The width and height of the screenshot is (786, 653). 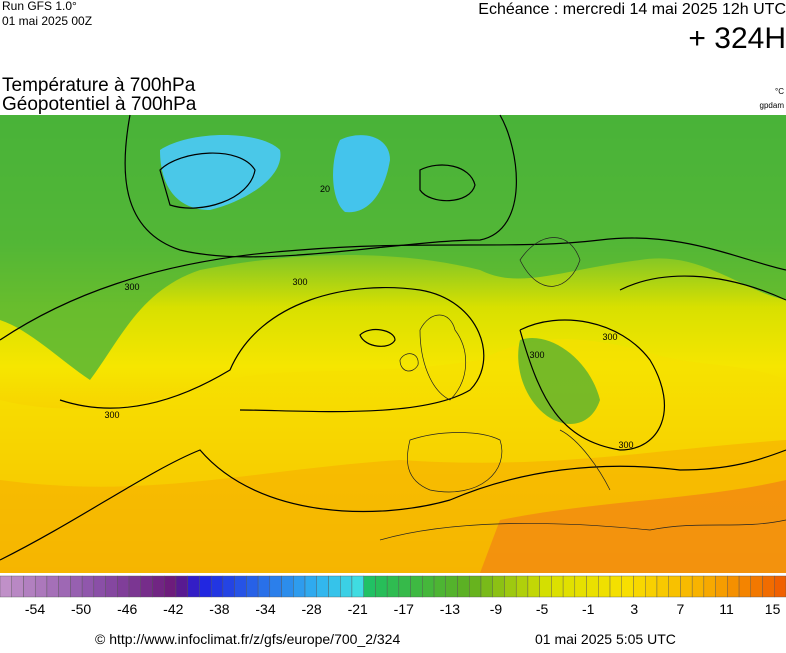 I want to click on colorbar-label: 11, so click(x=726, y=609).